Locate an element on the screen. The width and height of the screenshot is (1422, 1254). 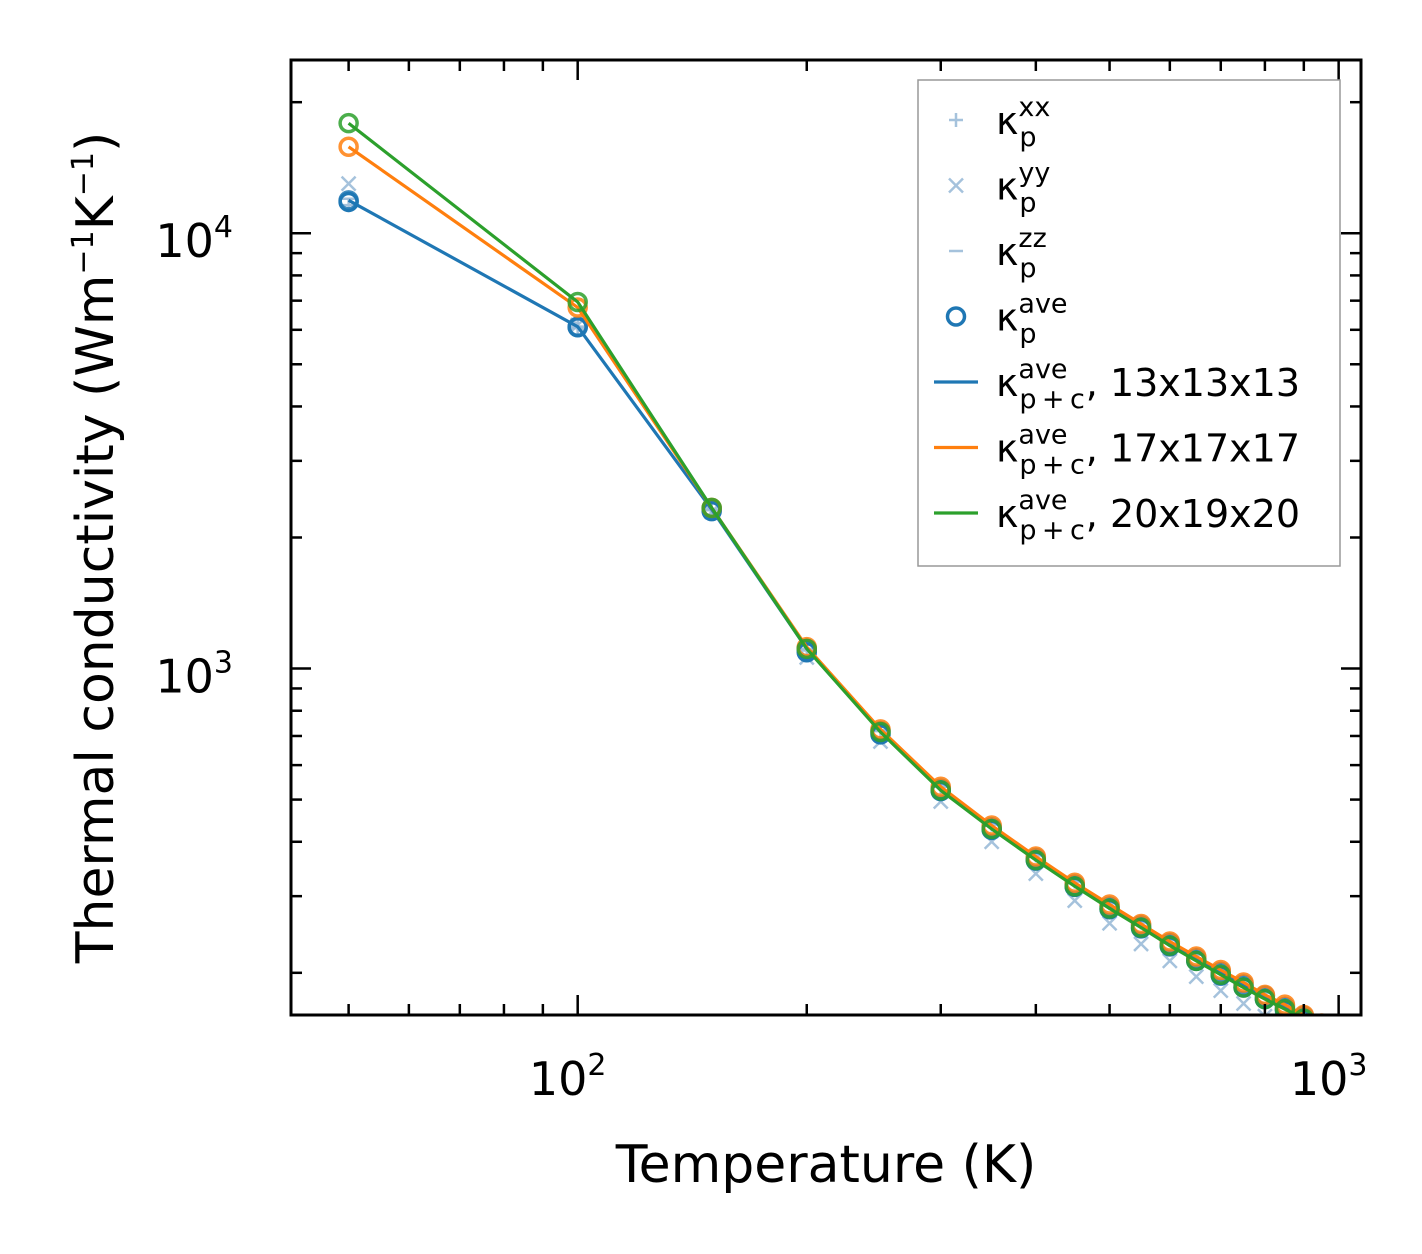
y-tick-label-exp: 3 is located at coordinates (223, 663).